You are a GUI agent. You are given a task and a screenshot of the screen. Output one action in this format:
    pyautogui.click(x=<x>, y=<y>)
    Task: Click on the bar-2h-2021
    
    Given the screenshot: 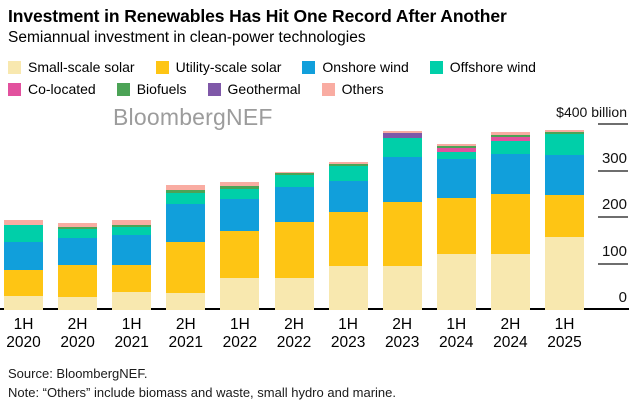 What is the action you would take?
    pyautogui.click(x=186, y=247)
    